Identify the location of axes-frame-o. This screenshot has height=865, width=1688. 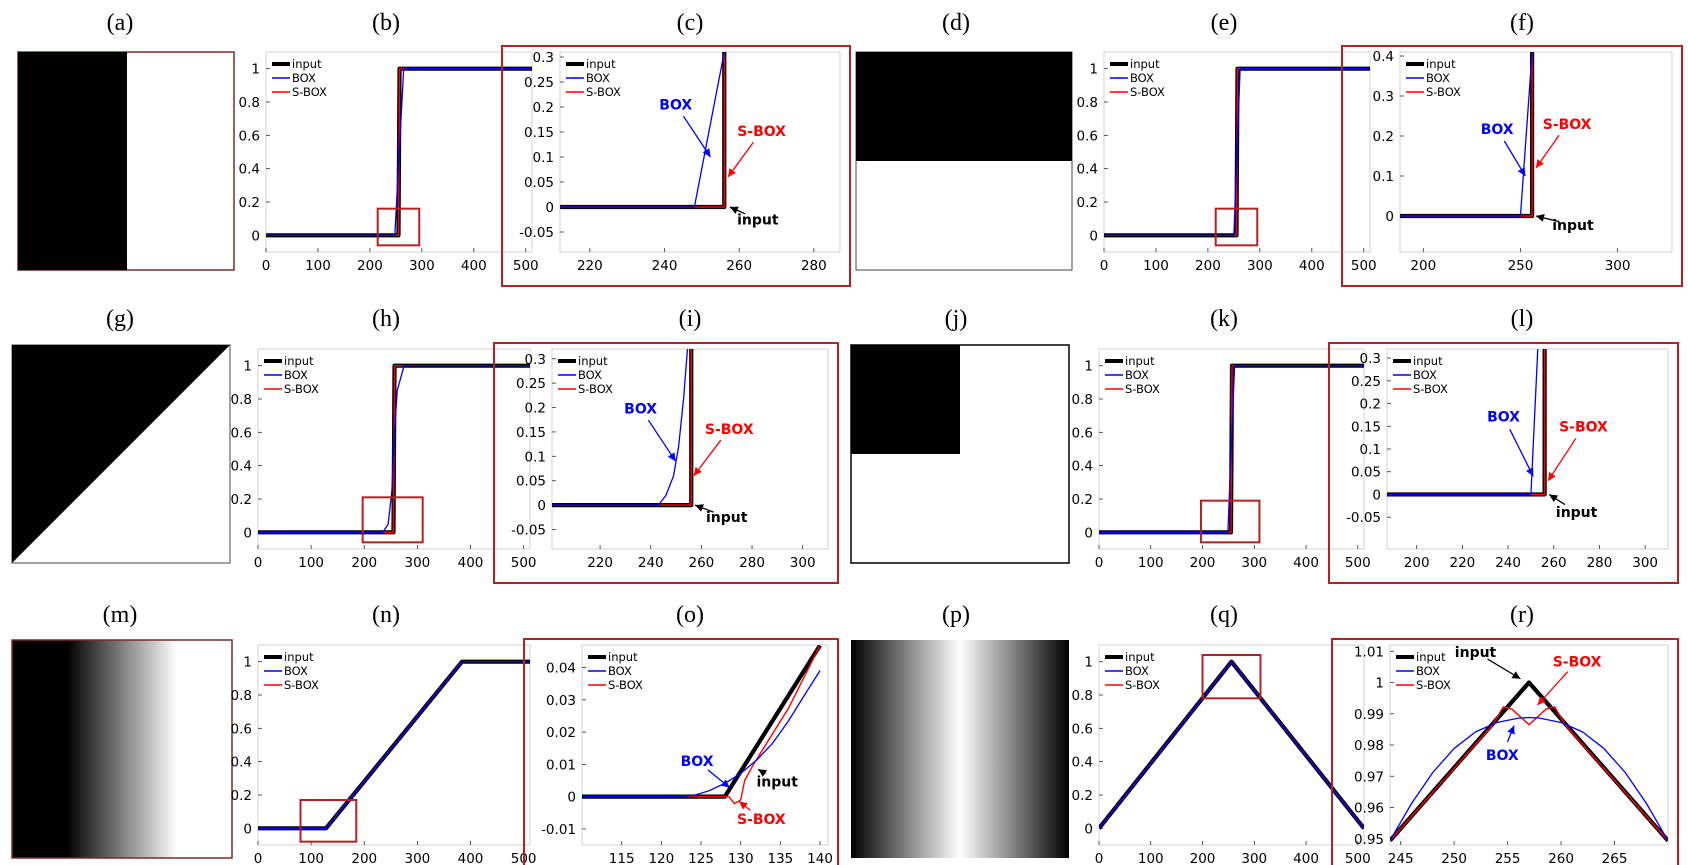
(705, 745).